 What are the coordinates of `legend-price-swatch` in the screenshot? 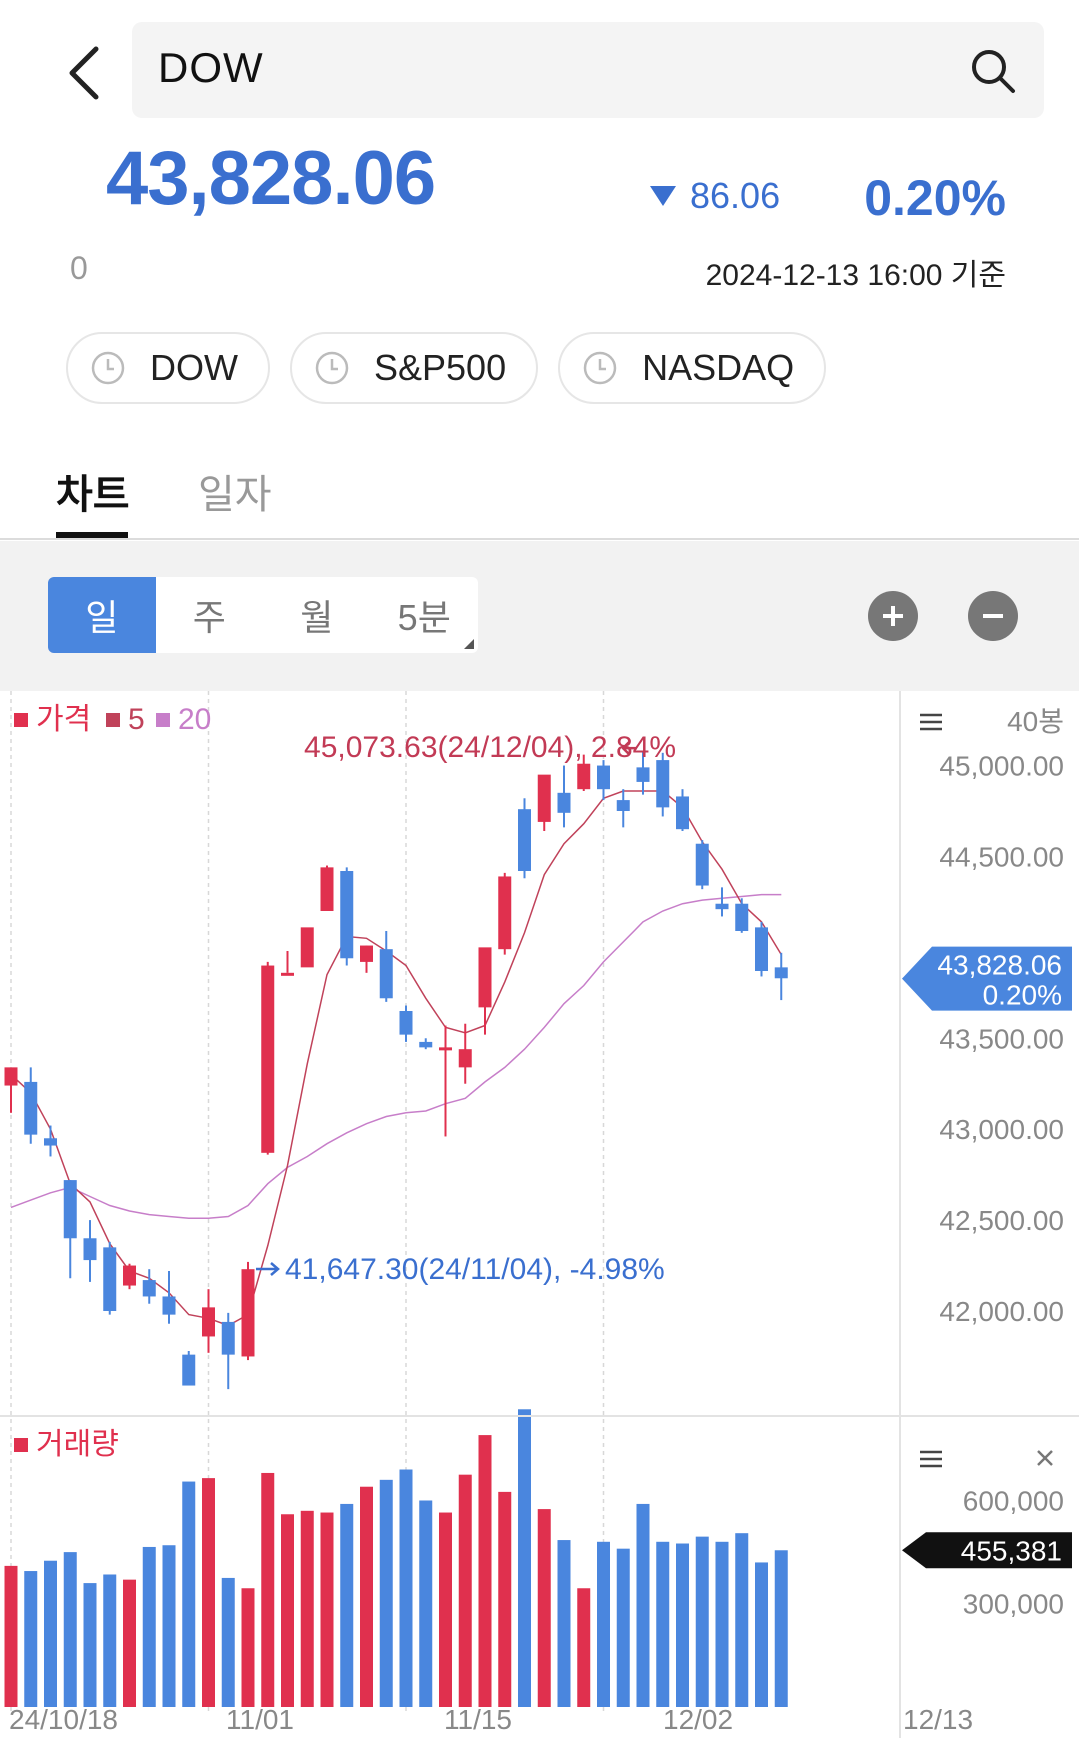 It's located at (21, 720).